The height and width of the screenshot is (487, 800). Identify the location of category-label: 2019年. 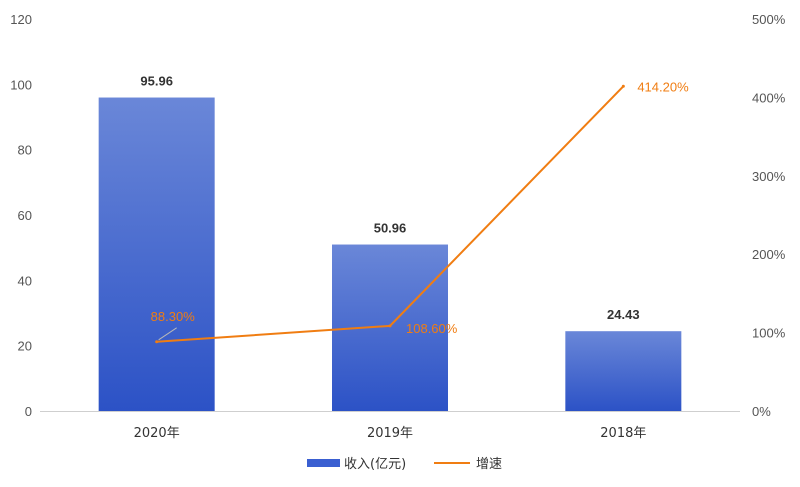
(390, 433).